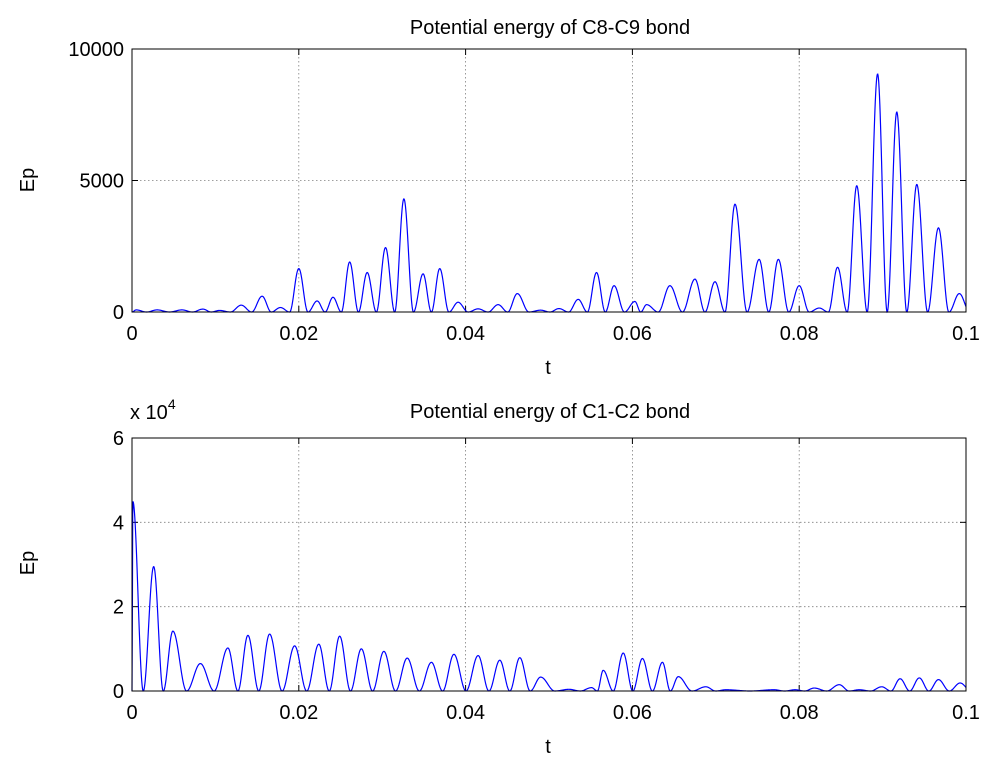  Describe the element at coordinates (550, 412) in the screenshot. I see `chart-title: Potential energy of C1-C2 bond` at that location.